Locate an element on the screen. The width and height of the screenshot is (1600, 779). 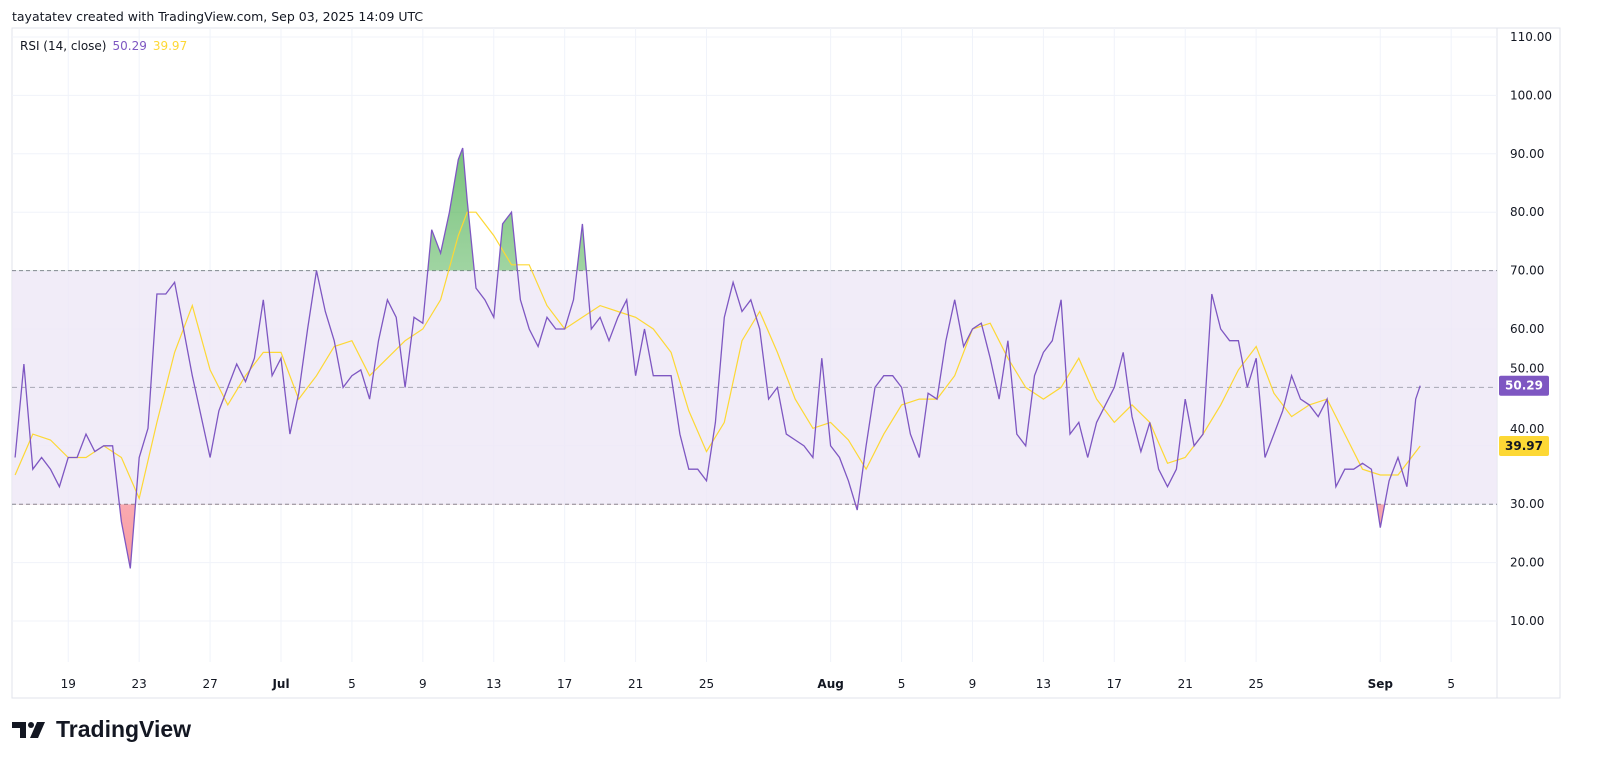
y-tick-label: 50.00 is located at coordinates (1527, 369).